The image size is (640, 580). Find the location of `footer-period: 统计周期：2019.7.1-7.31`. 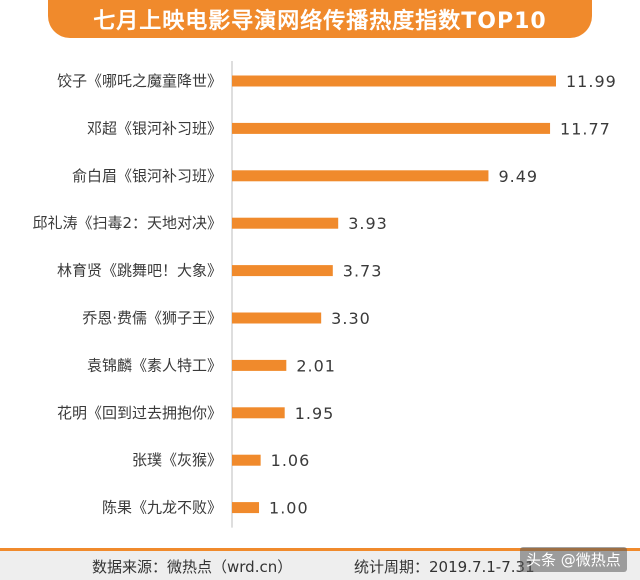

footer-period: 统计周期：2019.7.1-7.31 is located at coordinates (444, 567).